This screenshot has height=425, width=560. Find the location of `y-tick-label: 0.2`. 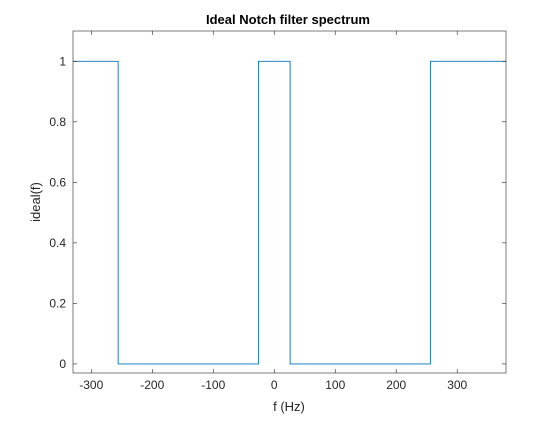

y-tick-label: 0.2 is located at coordinates (57, 303).